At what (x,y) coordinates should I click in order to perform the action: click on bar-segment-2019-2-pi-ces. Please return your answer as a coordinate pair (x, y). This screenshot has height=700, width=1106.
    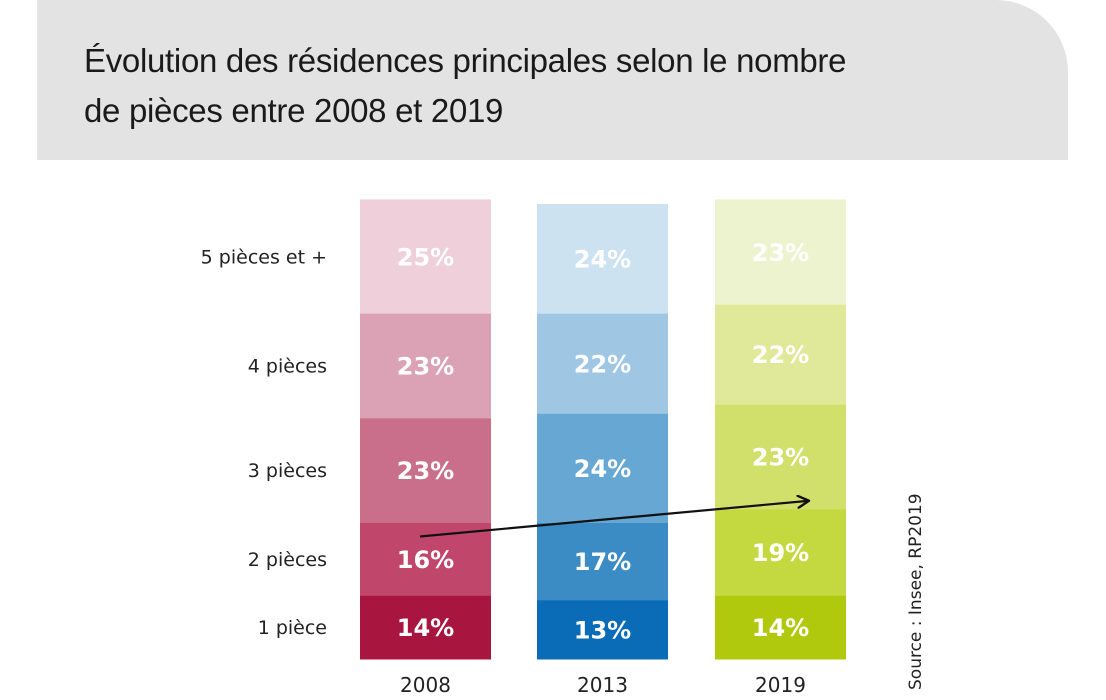
    Looking at the image, I should click on (780, 552).